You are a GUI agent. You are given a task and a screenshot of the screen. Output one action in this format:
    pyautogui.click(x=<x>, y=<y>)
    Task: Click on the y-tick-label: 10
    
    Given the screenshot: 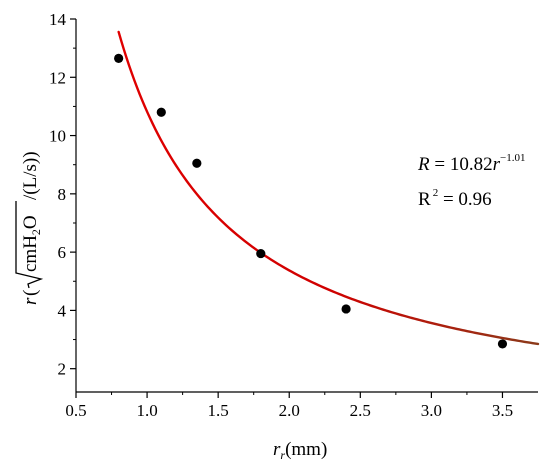 What is the action you would take?
    pyautogui.click(x=57, y=136)
    